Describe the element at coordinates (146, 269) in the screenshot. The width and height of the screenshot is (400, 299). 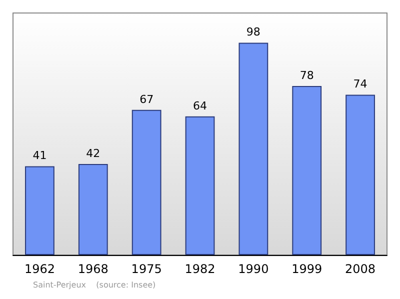
I see `x-tick-label: 1975` at that location.